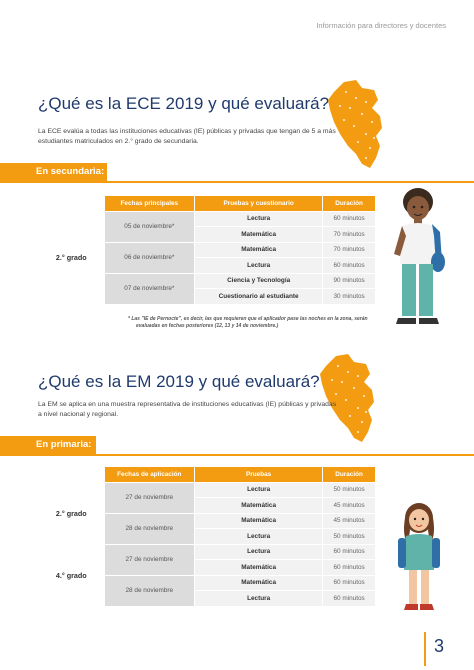 Image resolution: width=474 pixels, height=670 pixels. Describe the element at coordinates (184, 103) in the screenshot. I see `ece-title: ¿Qué es la ECE 2019 y qué evaluará?` at that location.